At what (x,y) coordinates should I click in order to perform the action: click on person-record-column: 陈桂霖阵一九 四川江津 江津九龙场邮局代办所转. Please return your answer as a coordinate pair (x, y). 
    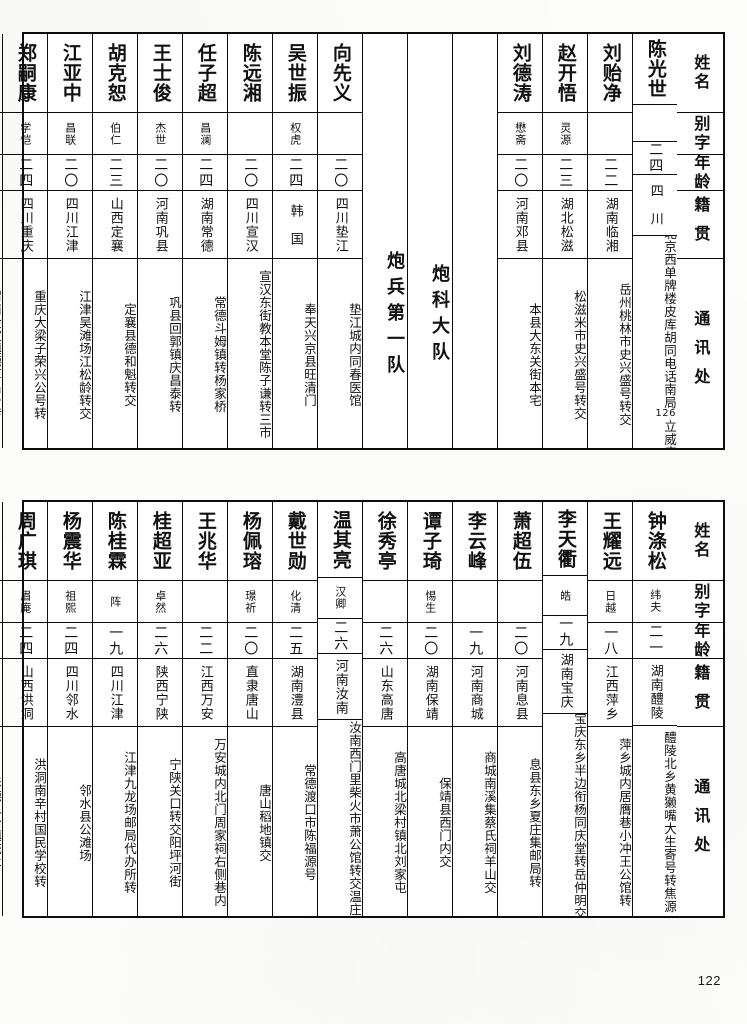
    Looking at the image, I should click on (114, 709).